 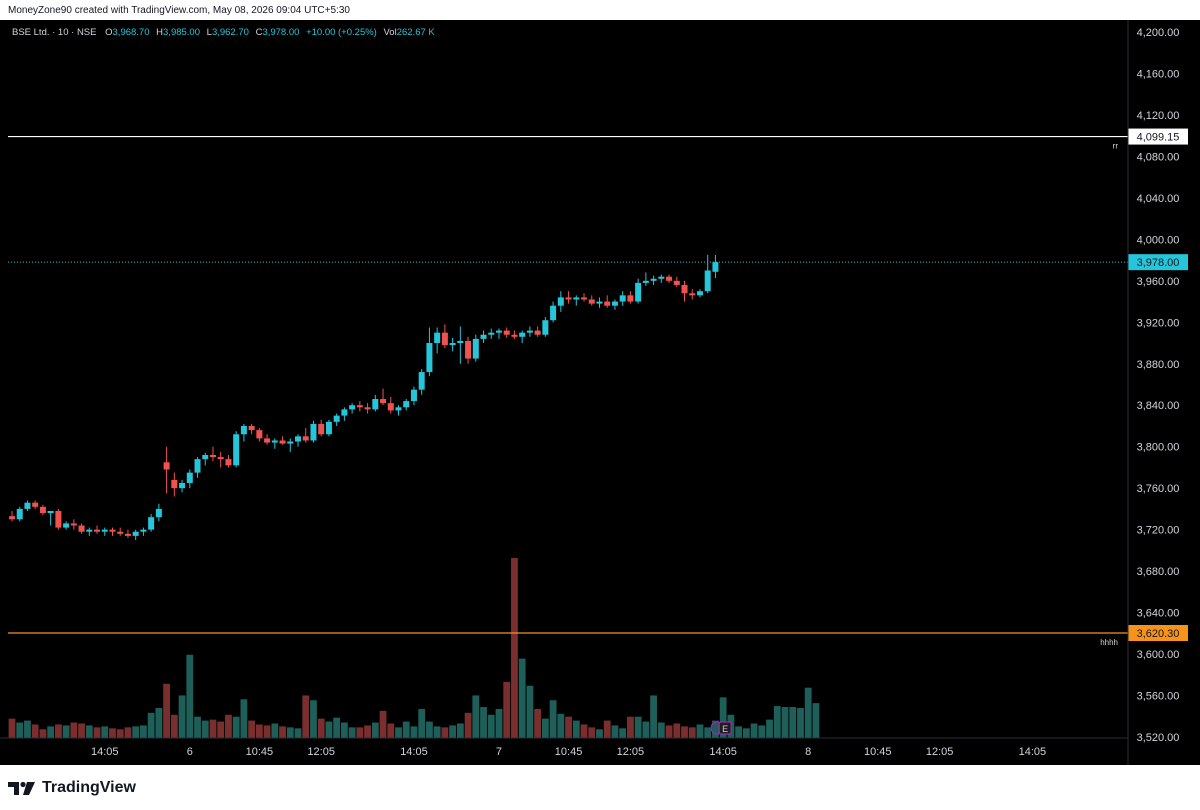 What do you see at coordinates (280, 32) in the screenshot?
I see `legend-c-value: 3,978.00` at bounding box center [280, 32].